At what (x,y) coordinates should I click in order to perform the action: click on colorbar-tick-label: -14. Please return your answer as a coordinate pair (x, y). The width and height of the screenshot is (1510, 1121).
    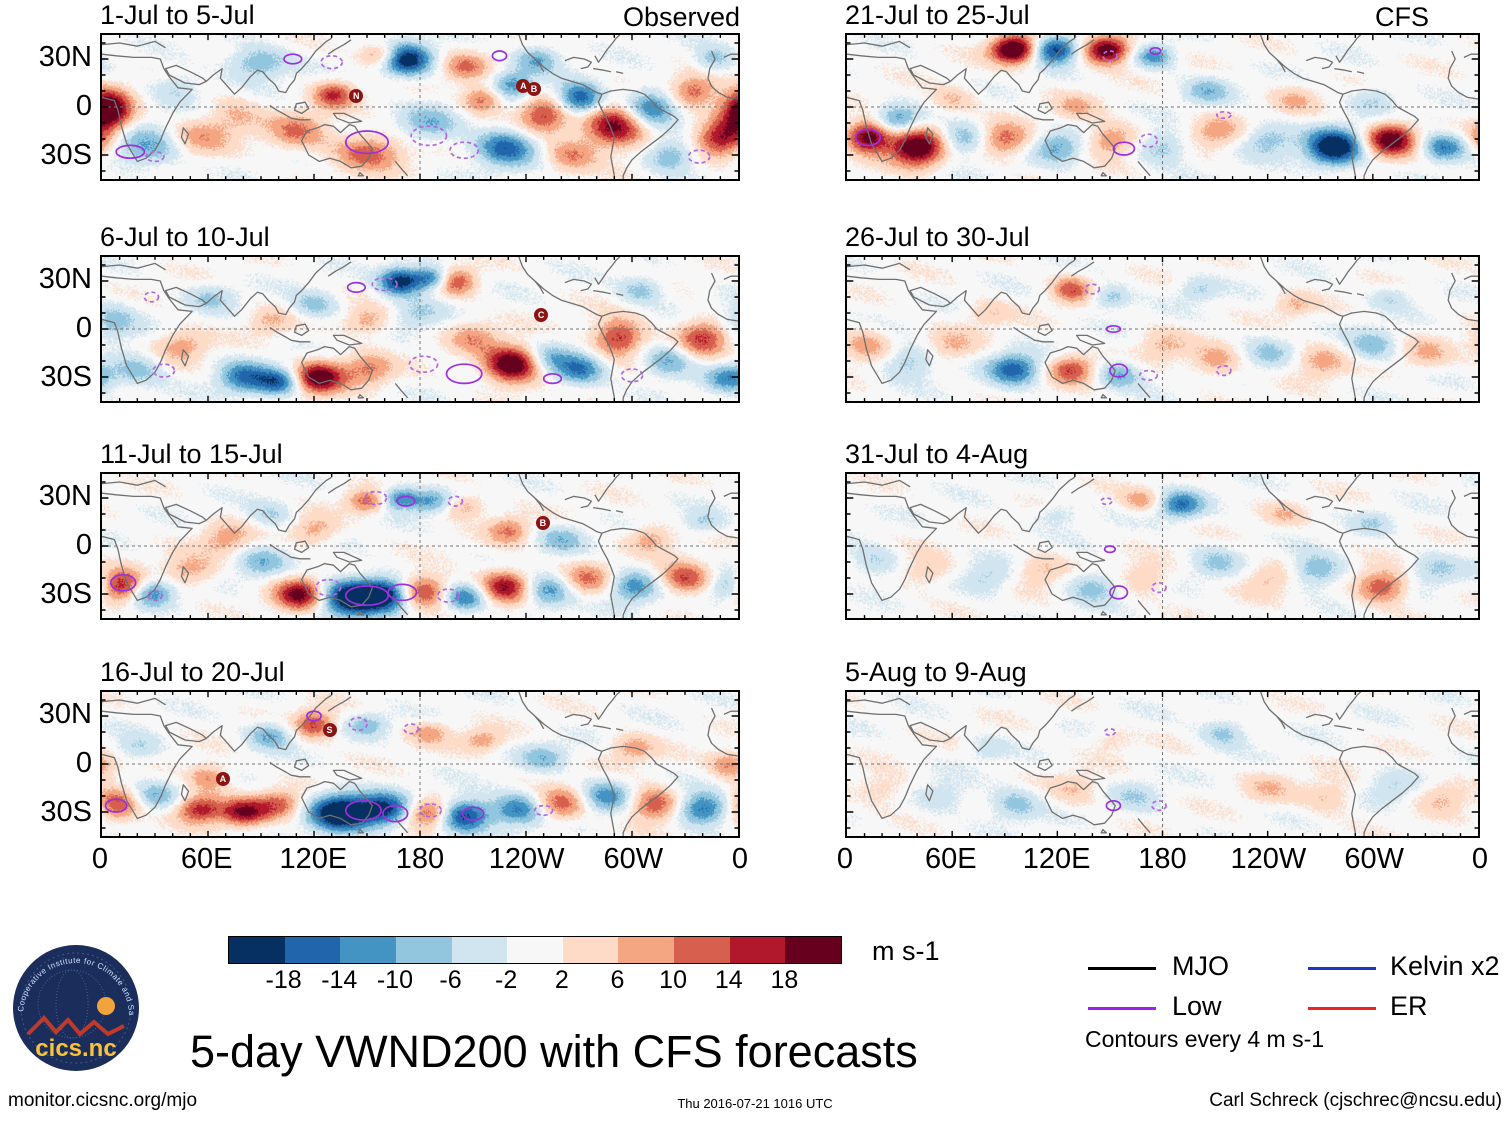
    Looking at the image, I should click on (339, 980).